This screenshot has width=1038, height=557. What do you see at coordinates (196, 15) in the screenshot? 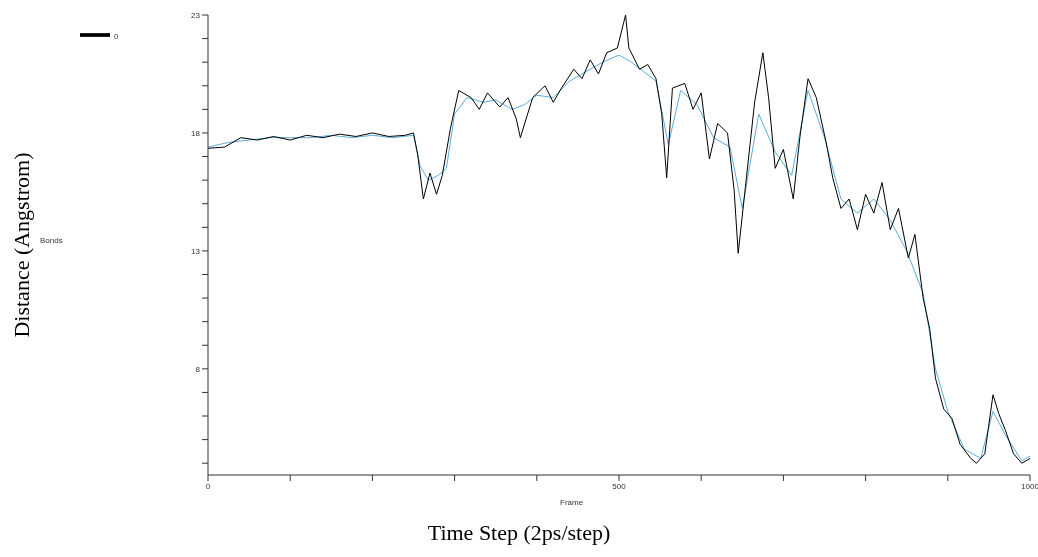
I see `y-tick-label: 23` at bounding box center [196, 15].